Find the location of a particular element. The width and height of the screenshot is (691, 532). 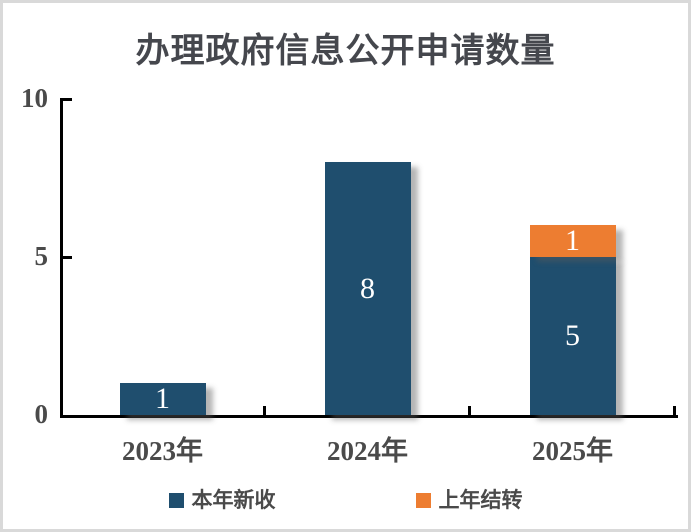

y-axis-tick-label: 5 is located at coordinates (41, 255).